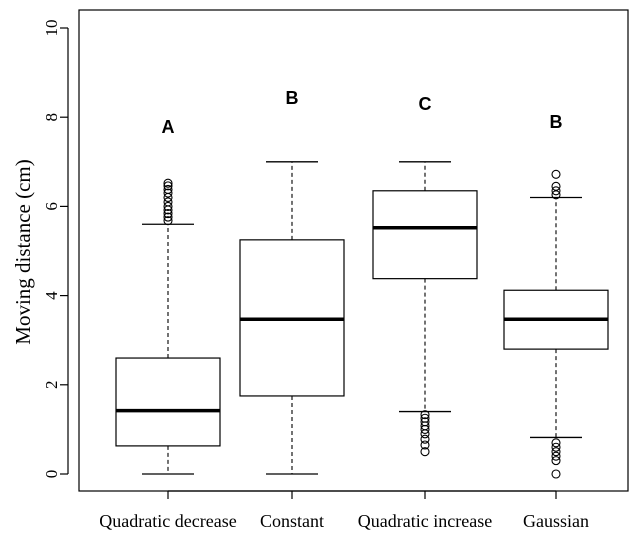 This screenshot has width=637, height=533. I want to click on y-tick-label-10: 10, so click(51, 28).